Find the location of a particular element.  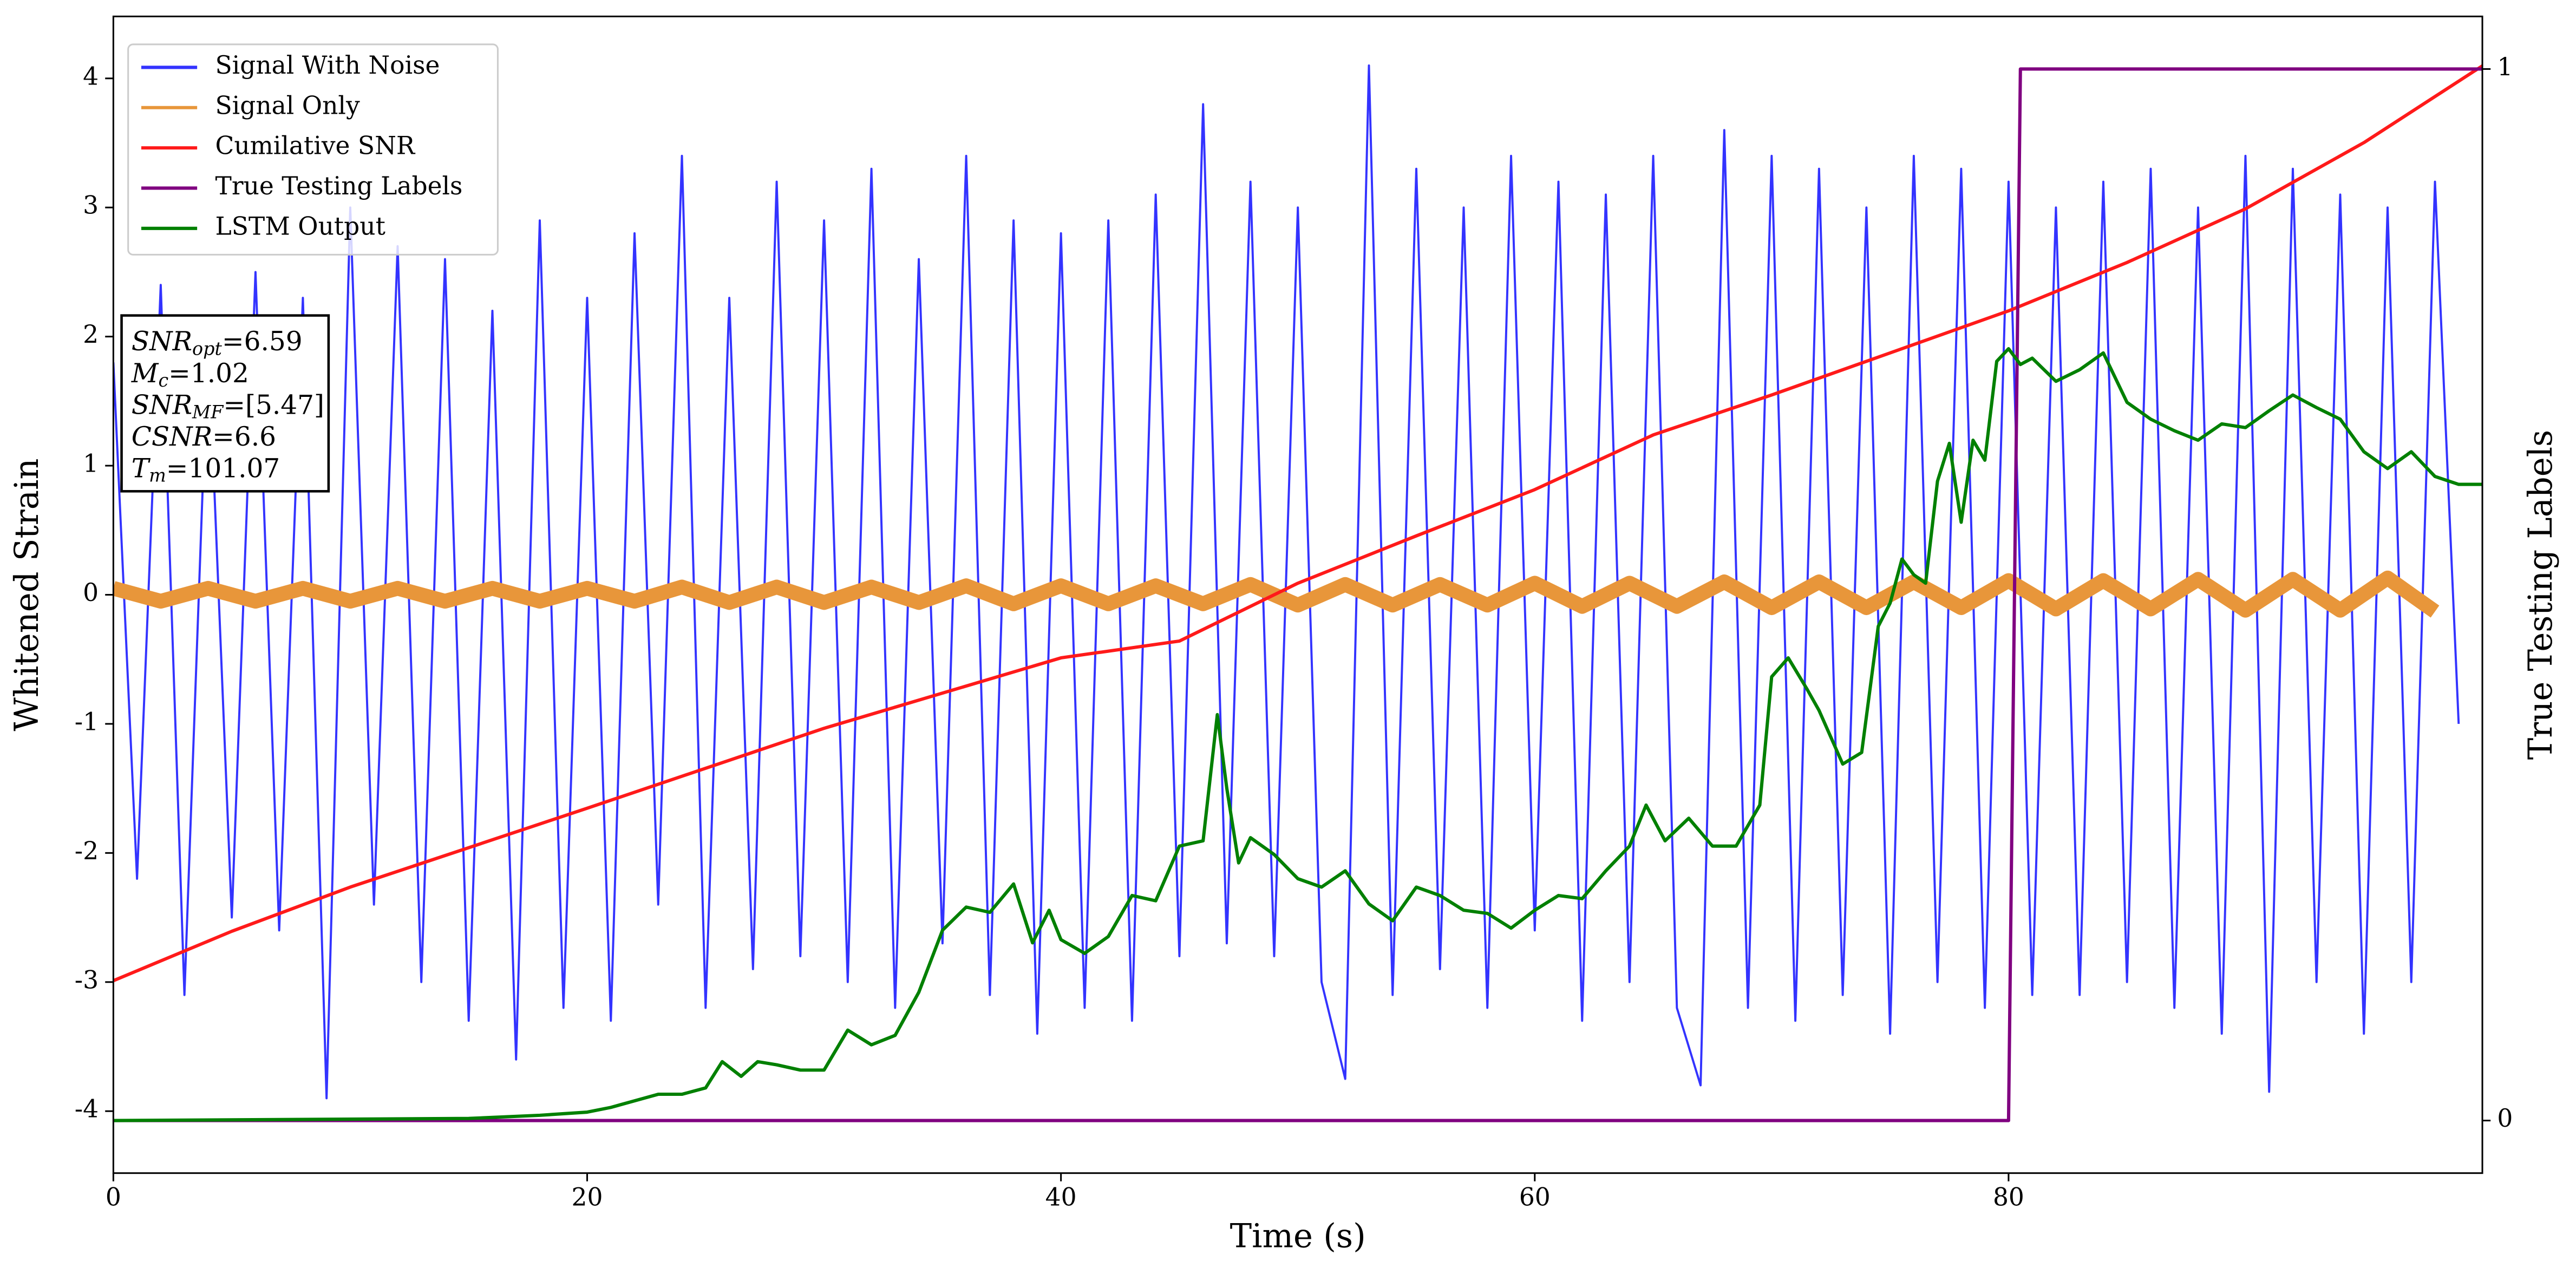

x-tick-label: 20 is located at coordinates (588, 1197).